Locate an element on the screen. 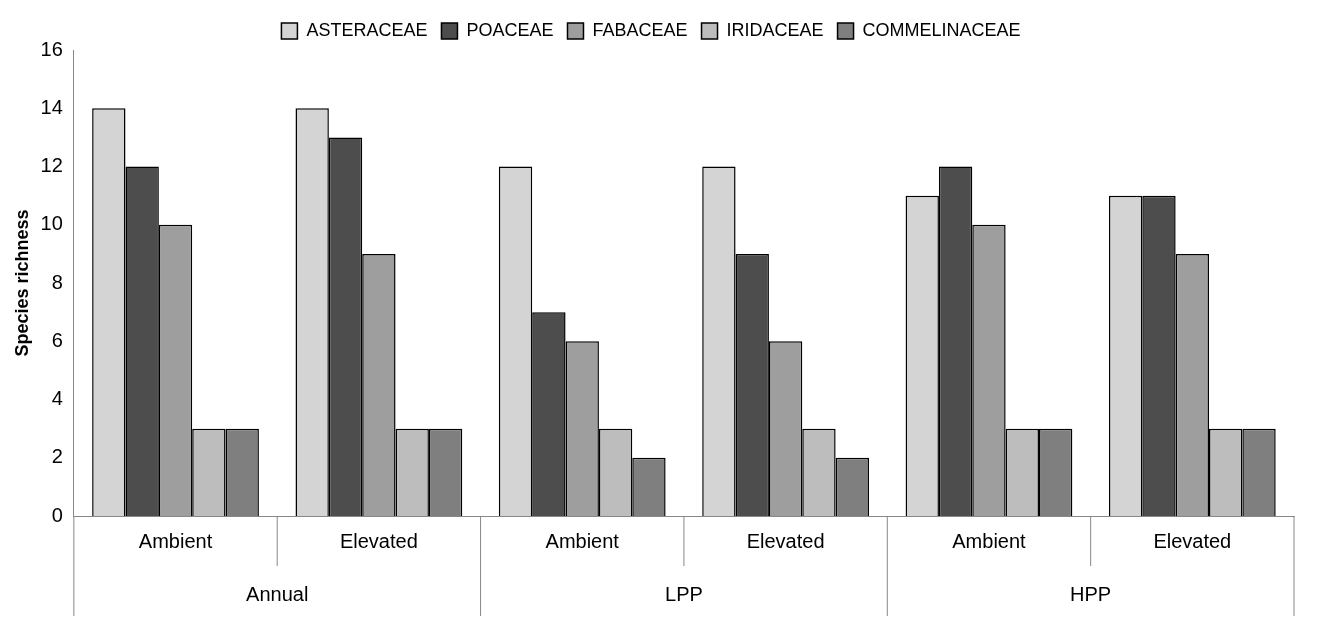 The height and width of the screenshot is (630, 1322). y-tick-label: 4 is located at coordinates (57, 398).